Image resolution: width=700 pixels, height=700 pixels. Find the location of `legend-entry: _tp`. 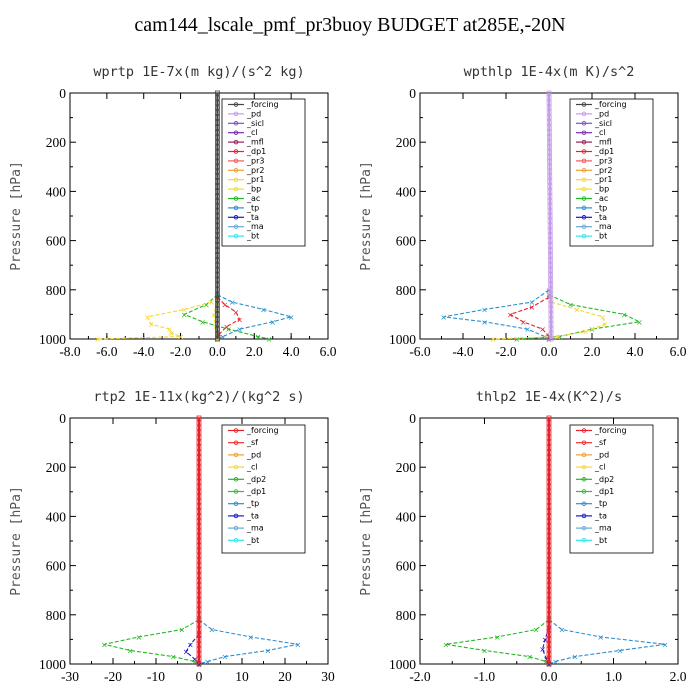

legend-entry: _tp is located at coordinates (600, 503).